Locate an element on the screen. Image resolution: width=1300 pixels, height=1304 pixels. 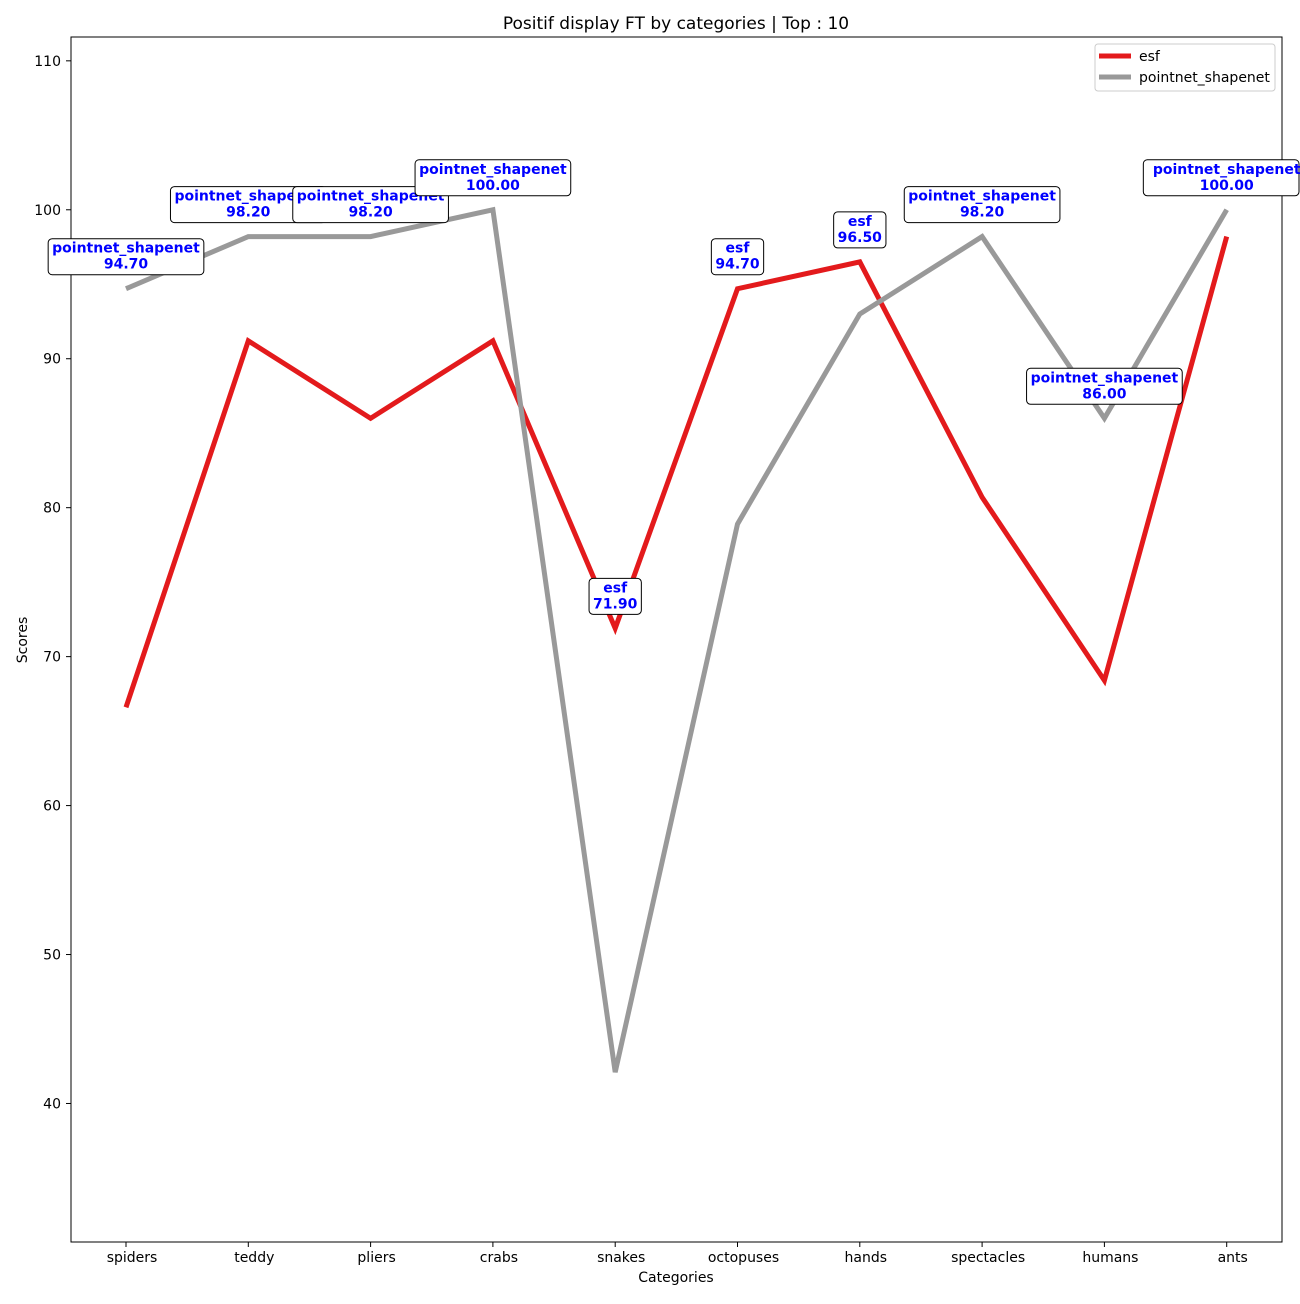
x-tick-label: pliers is located at coordinates (376, 1258).